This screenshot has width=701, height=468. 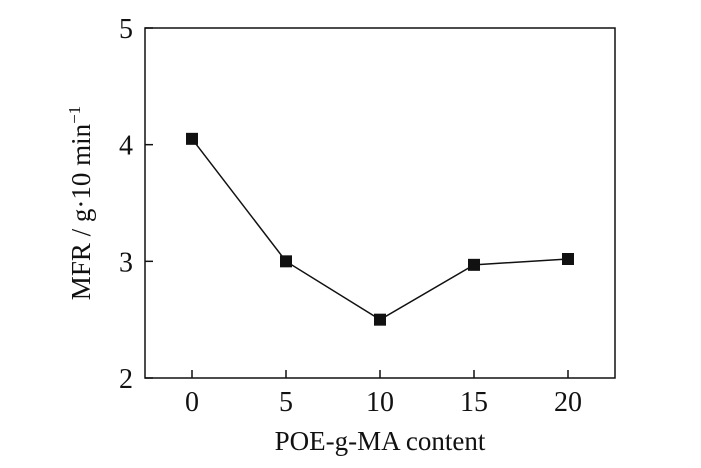 I want to click on y-axis-title: MFR / g·10 min−1, so click(x=80, y=203).